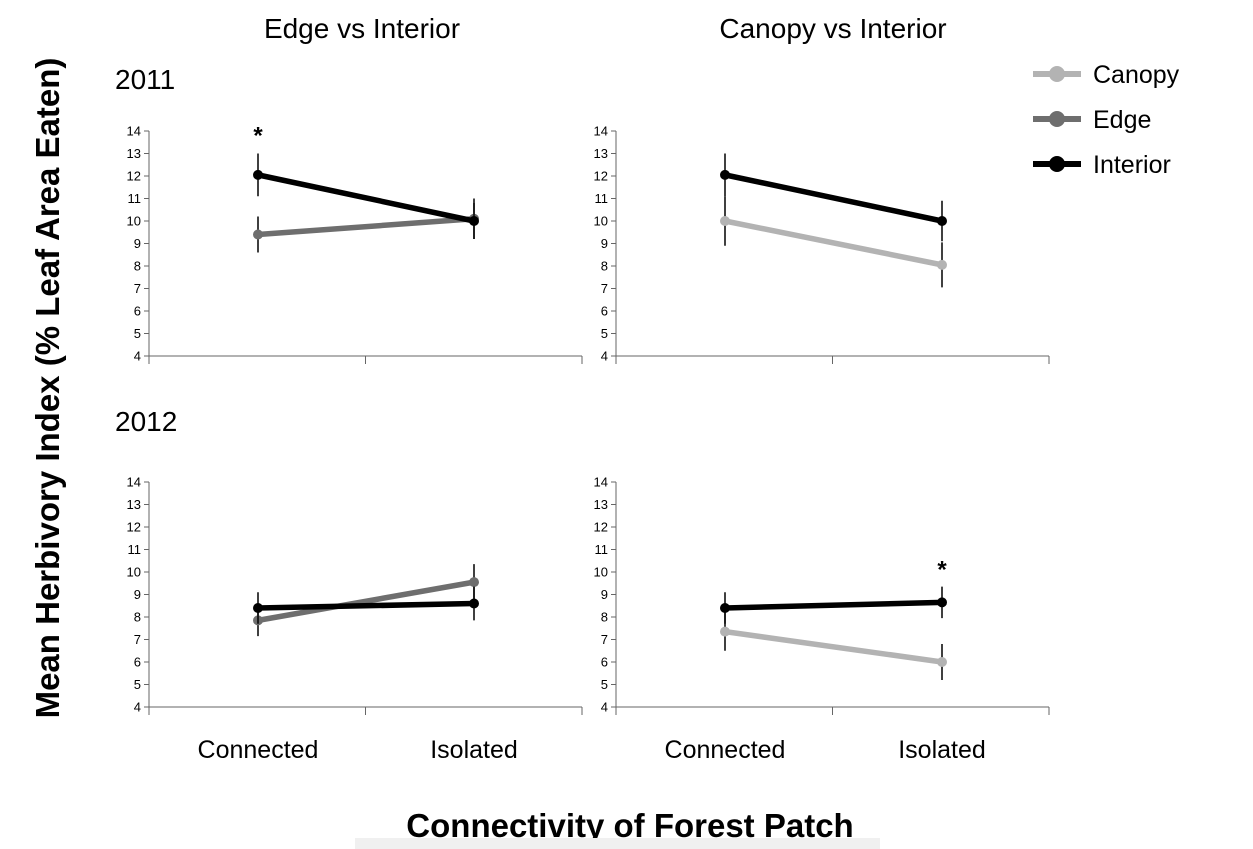 This screenshot has width=1253, height=849. Describe the element at coordinates (145, 79) in the screenshot. I see `row-label-2011: 2011` at that location.